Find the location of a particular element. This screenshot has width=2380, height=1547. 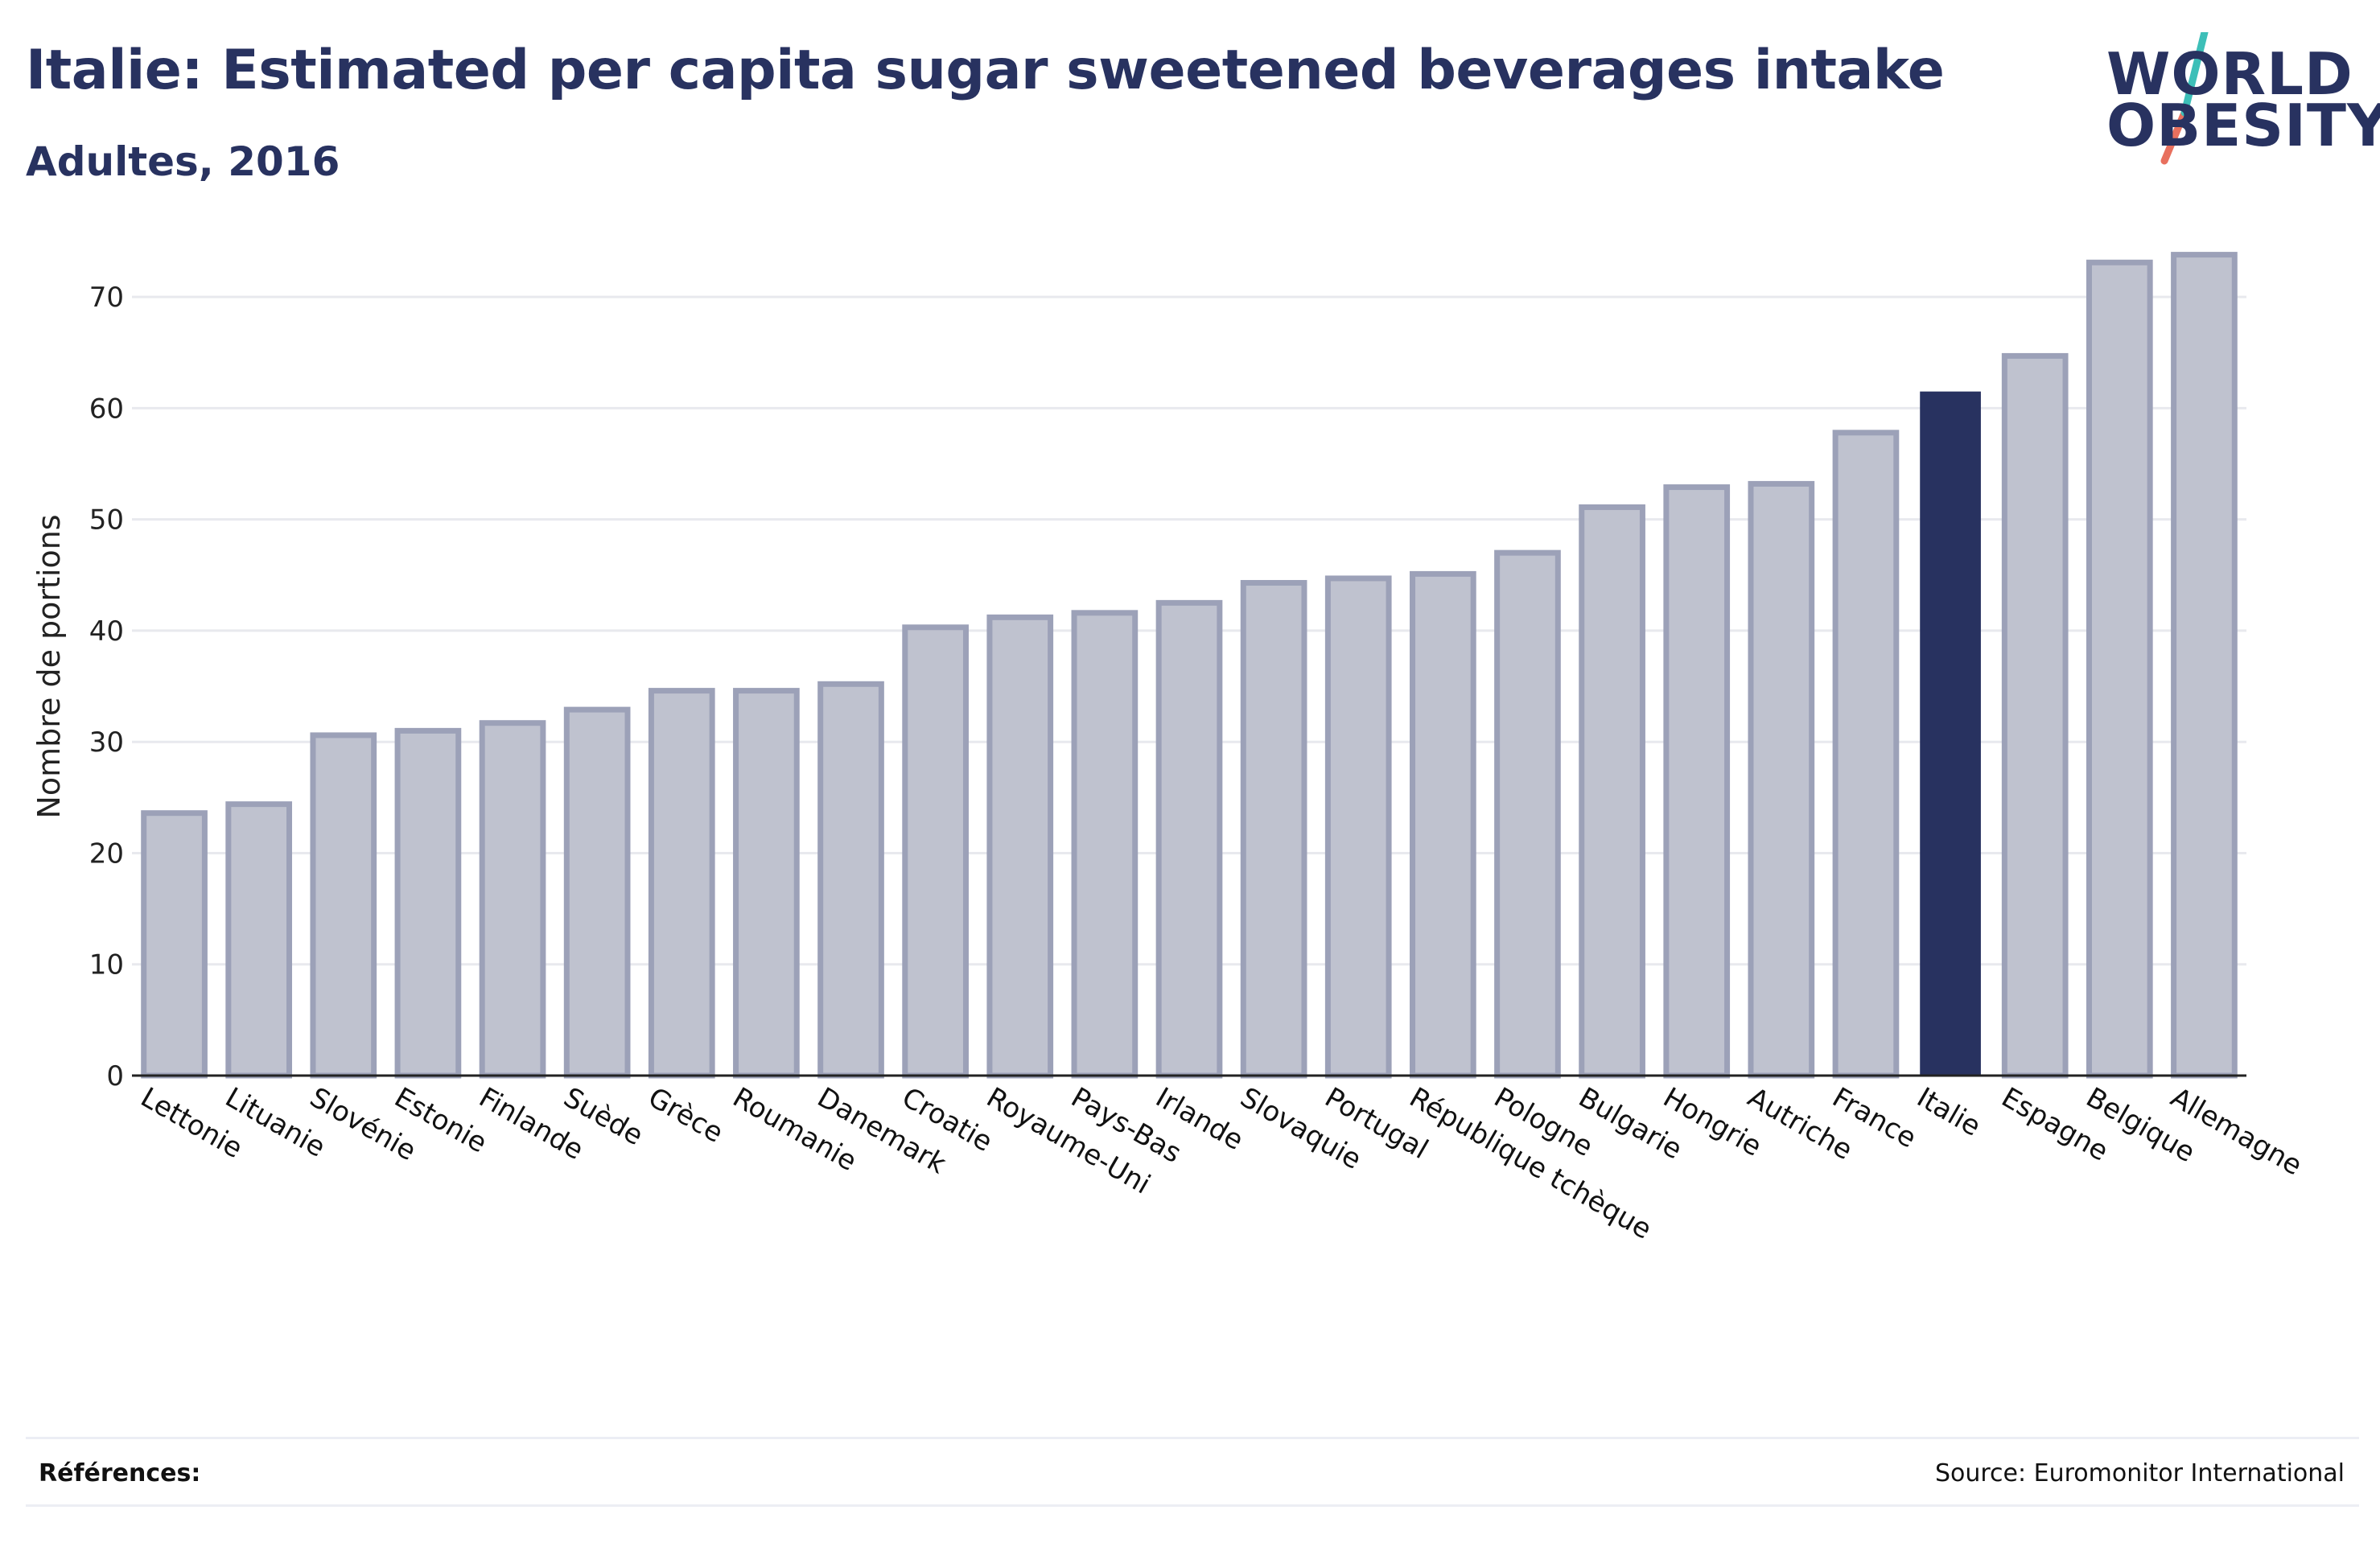

logo-text-world: WORLD is located at coordinates (2230, 74).